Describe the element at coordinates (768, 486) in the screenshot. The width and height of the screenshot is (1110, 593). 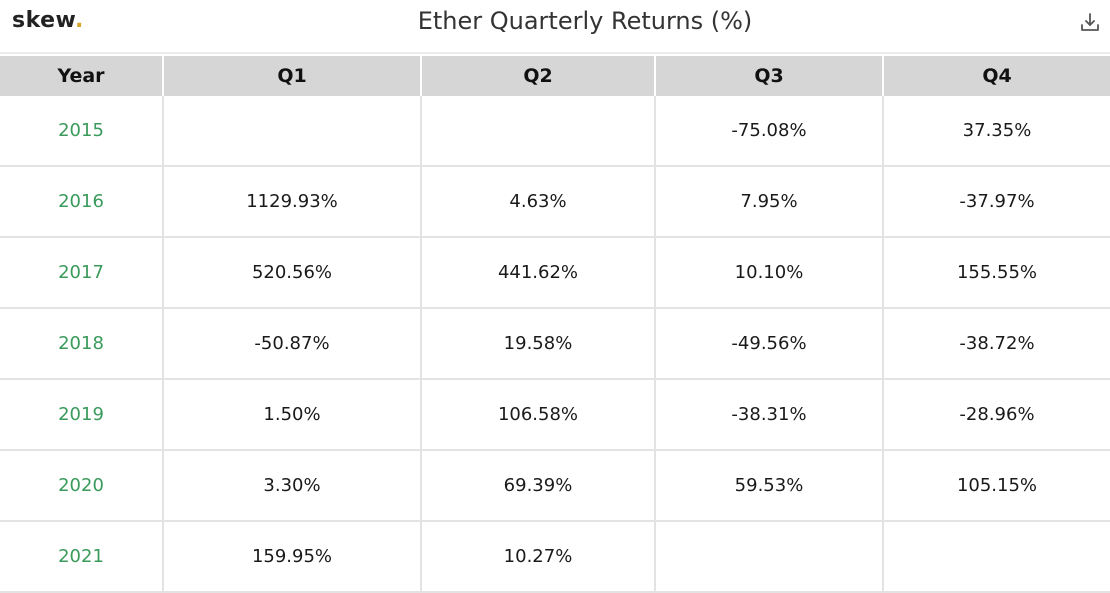
I see `return-cell-q3: 59.53%` at that location.